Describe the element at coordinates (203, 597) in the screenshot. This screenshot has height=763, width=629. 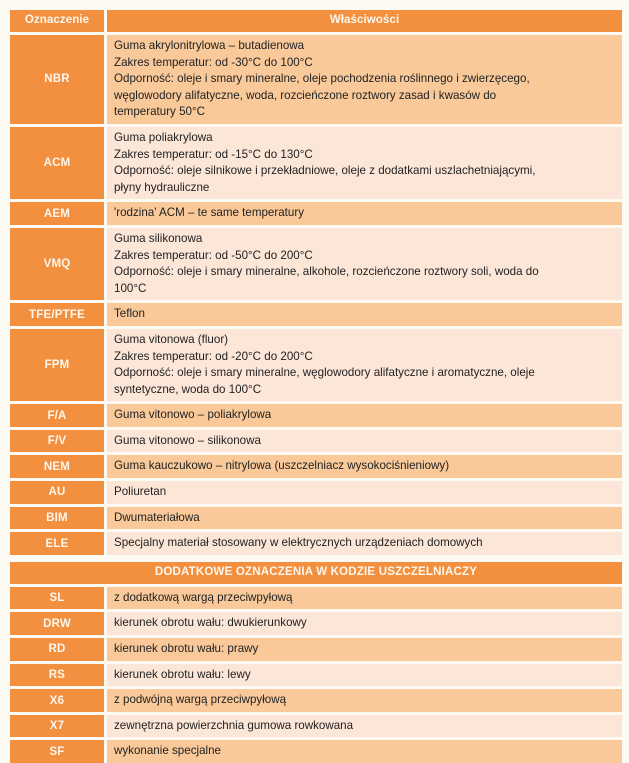
I see `description-line: z dodatkową wargą przeciwpyłową` at that location.